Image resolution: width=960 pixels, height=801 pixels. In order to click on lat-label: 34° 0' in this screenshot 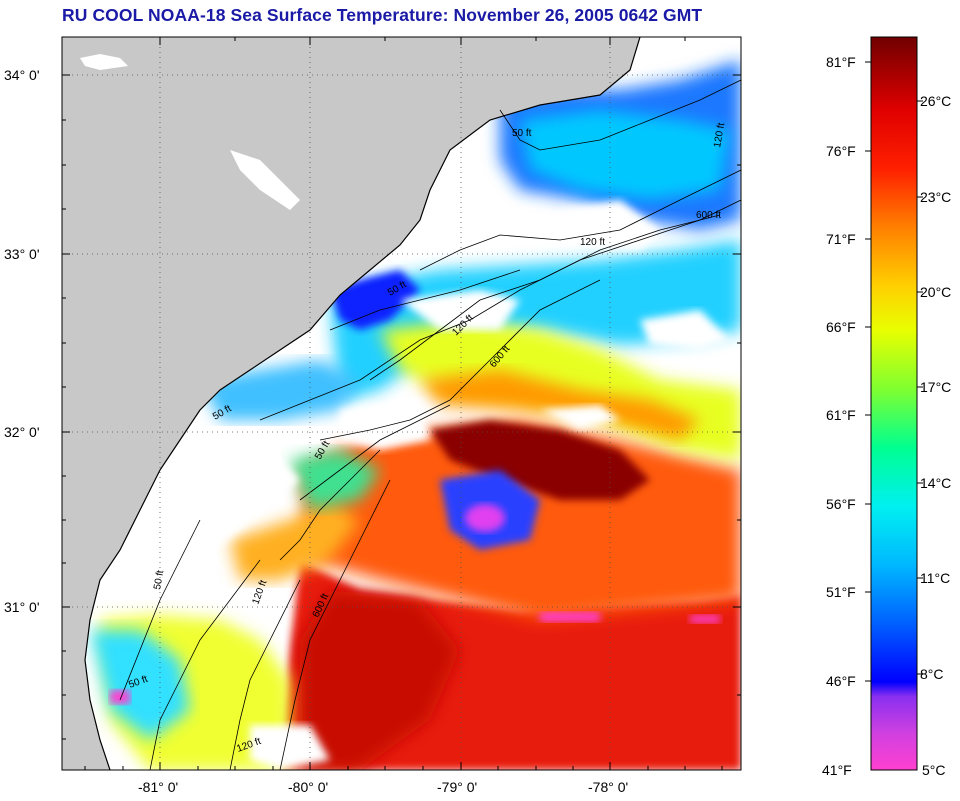, I will do `click(22, 75)`.